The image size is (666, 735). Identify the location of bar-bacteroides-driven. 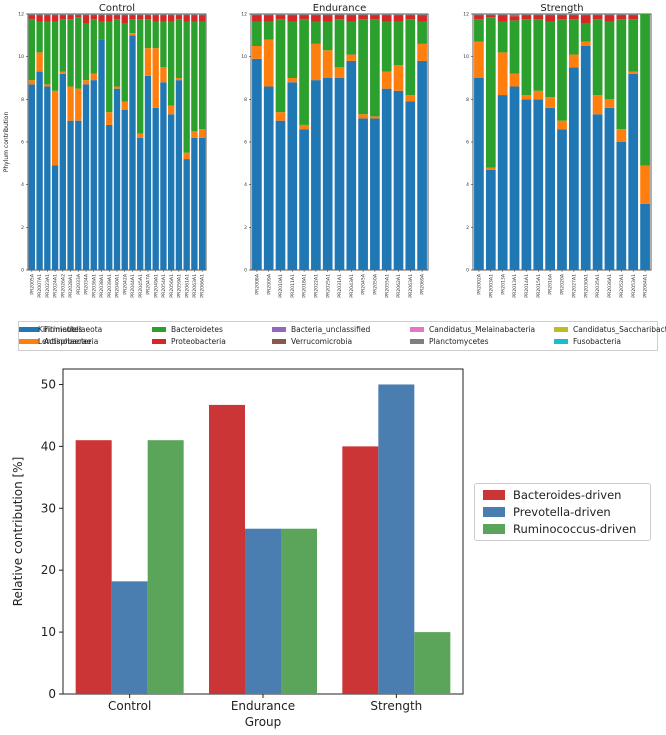
(93, 567).